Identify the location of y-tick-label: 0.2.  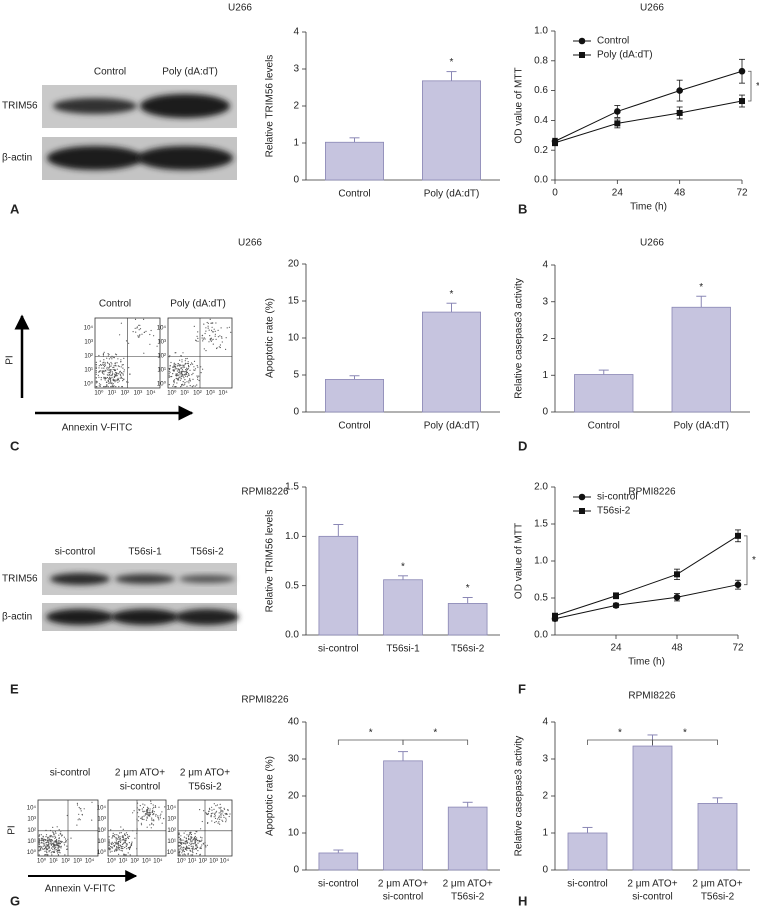
(541, 150).